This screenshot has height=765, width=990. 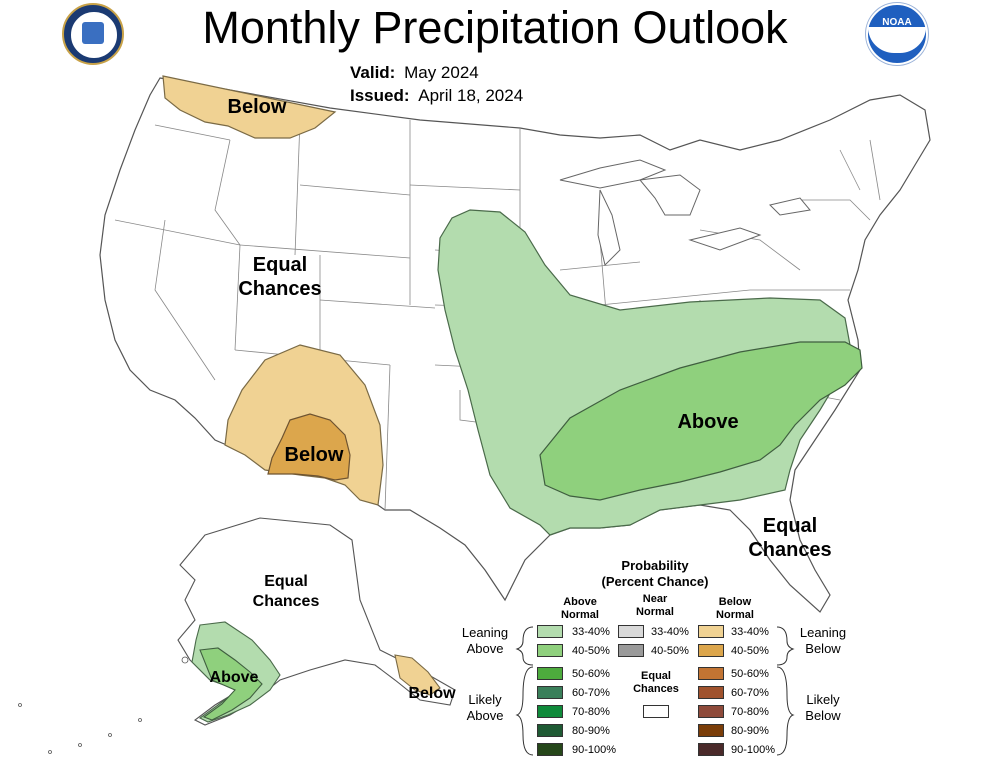 I want to click on below-region-southwest-inner, so click(x=309, y=447).